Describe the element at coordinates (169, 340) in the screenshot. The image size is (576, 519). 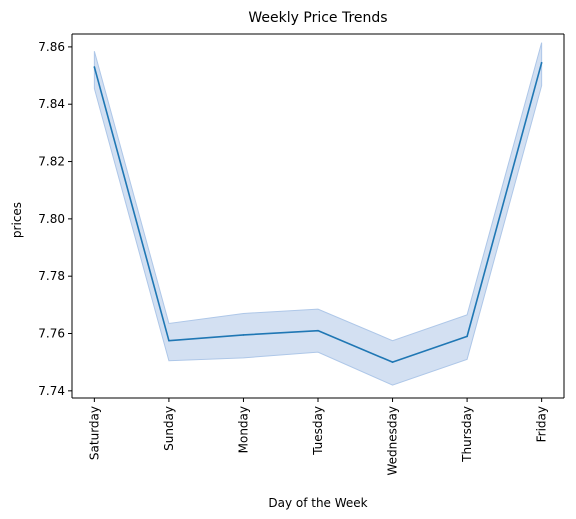
I see `data-point-sunday` at that location.